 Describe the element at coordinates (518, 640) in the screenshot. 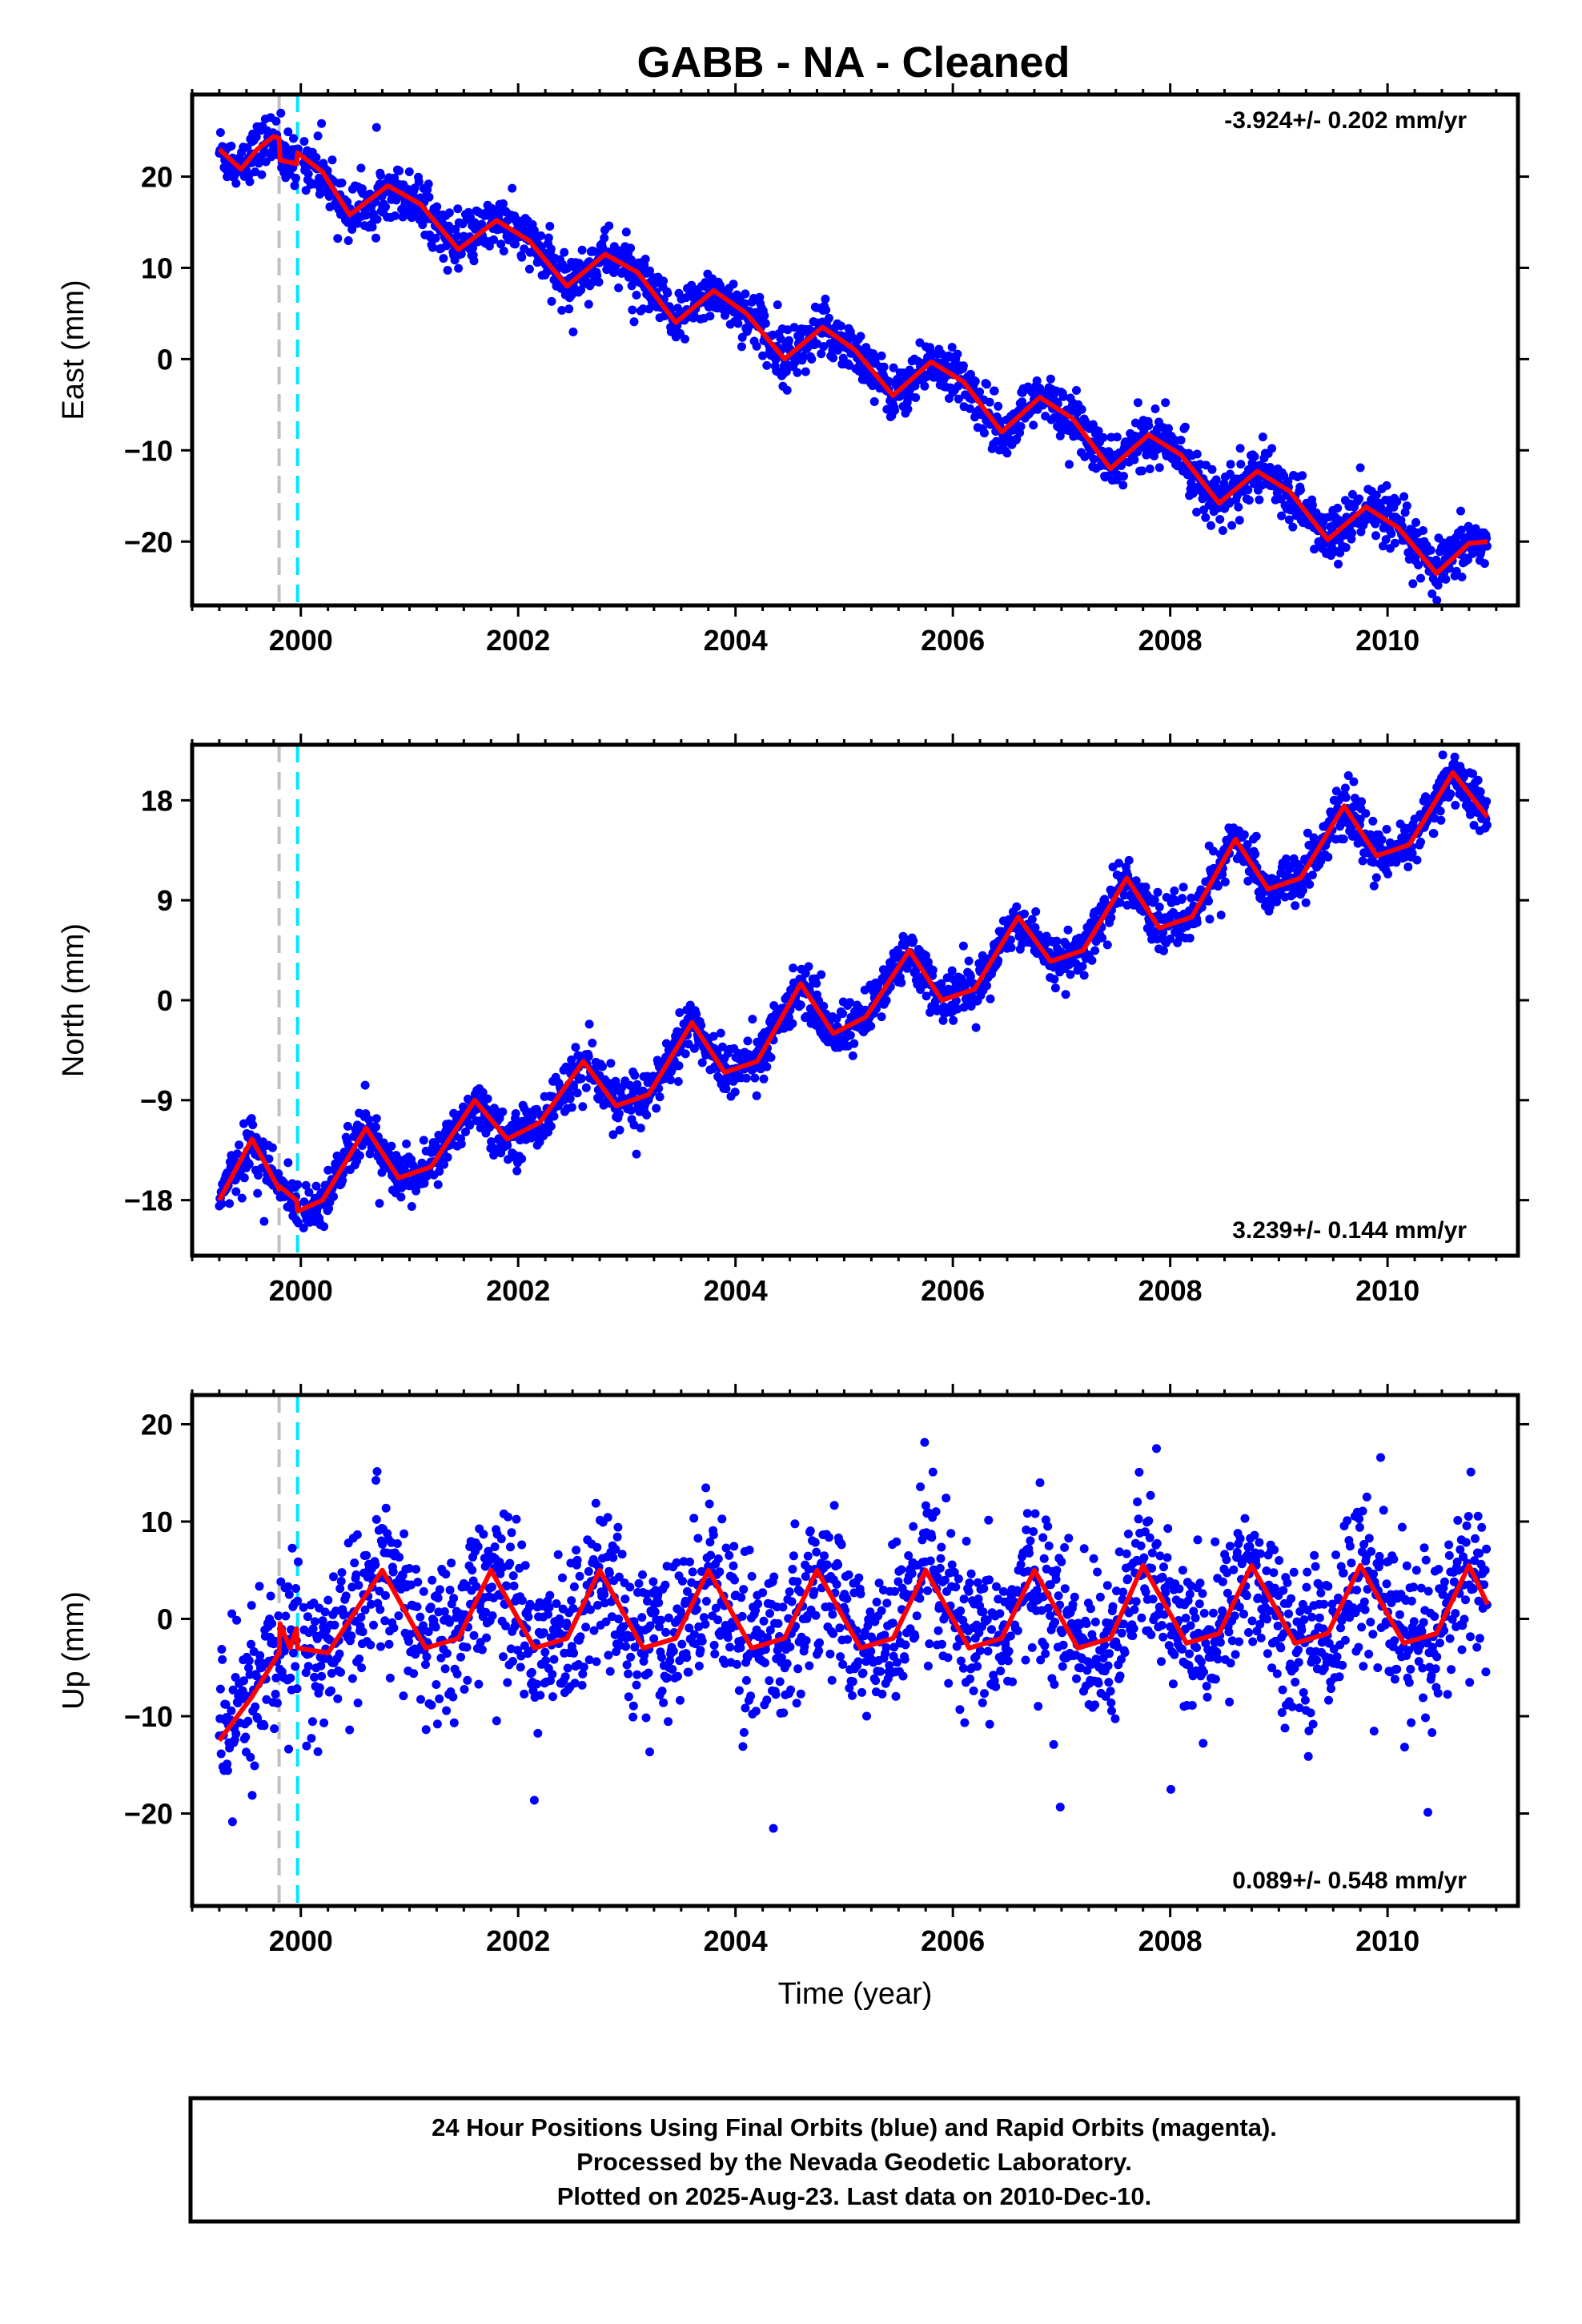

I see `x-tick-label: 2002` at that location.